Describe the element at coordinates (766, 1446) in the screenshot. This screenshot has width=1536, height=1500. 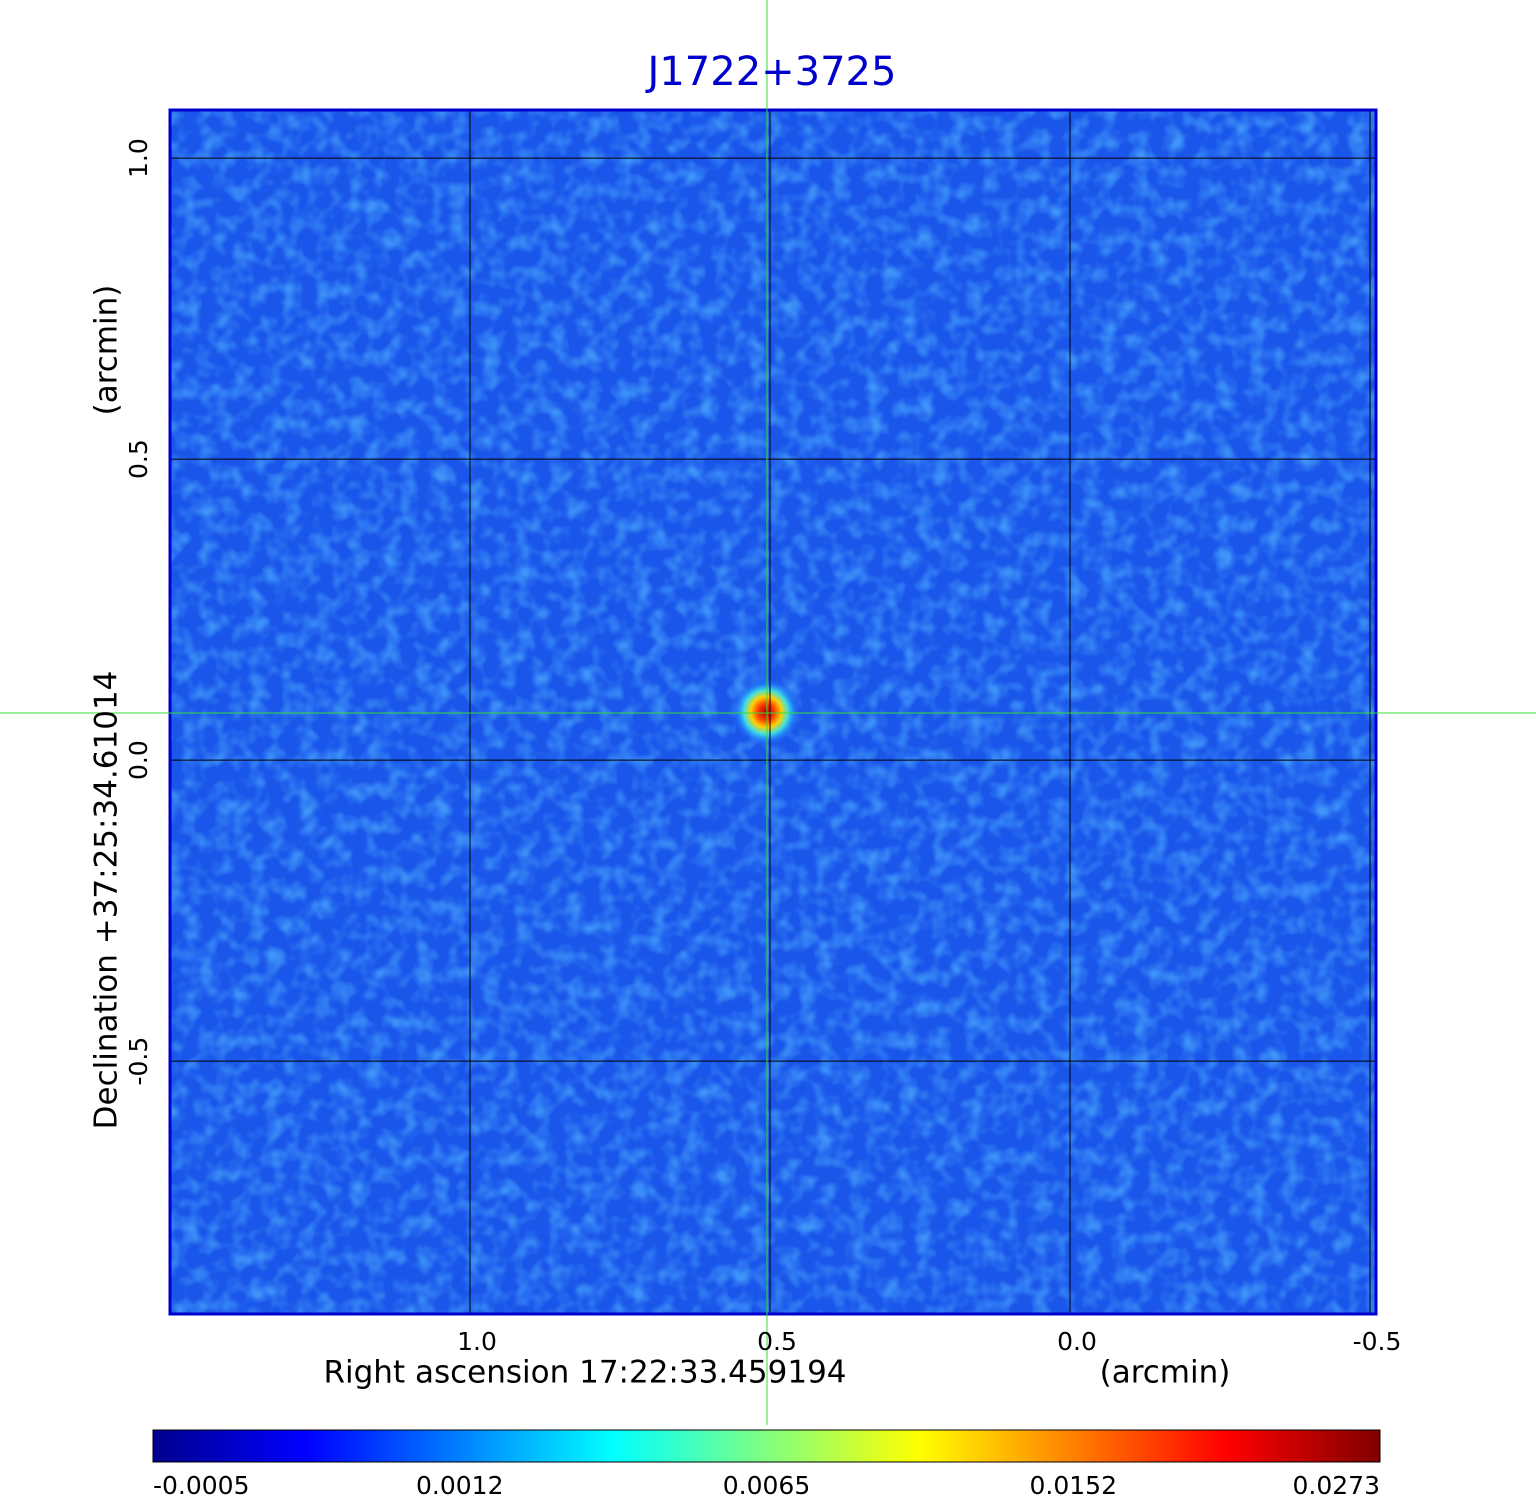
I see `colorbar` at that location.